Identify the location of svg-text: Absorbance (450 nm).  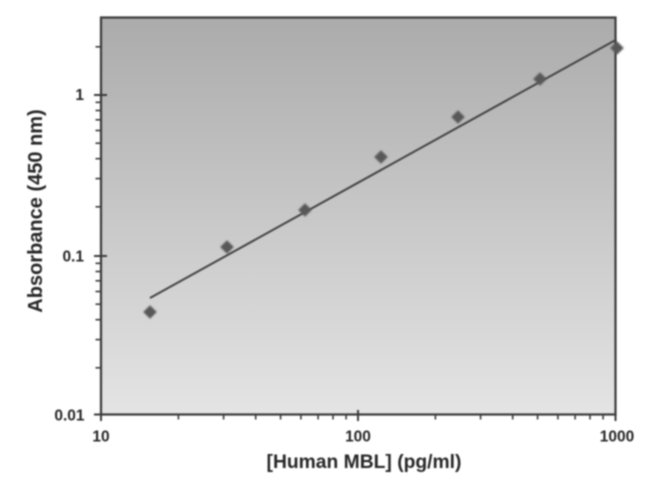
(36, 210).